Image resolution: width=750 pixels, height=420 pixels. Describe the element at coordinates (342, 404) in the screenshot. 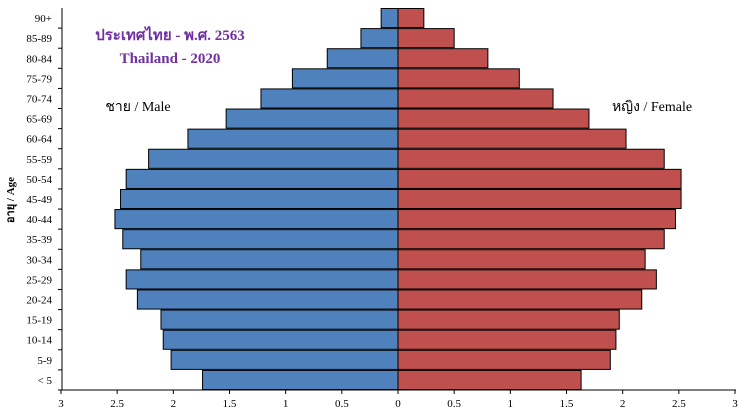

I see `x-tick-label-5: 0.5` at that location.